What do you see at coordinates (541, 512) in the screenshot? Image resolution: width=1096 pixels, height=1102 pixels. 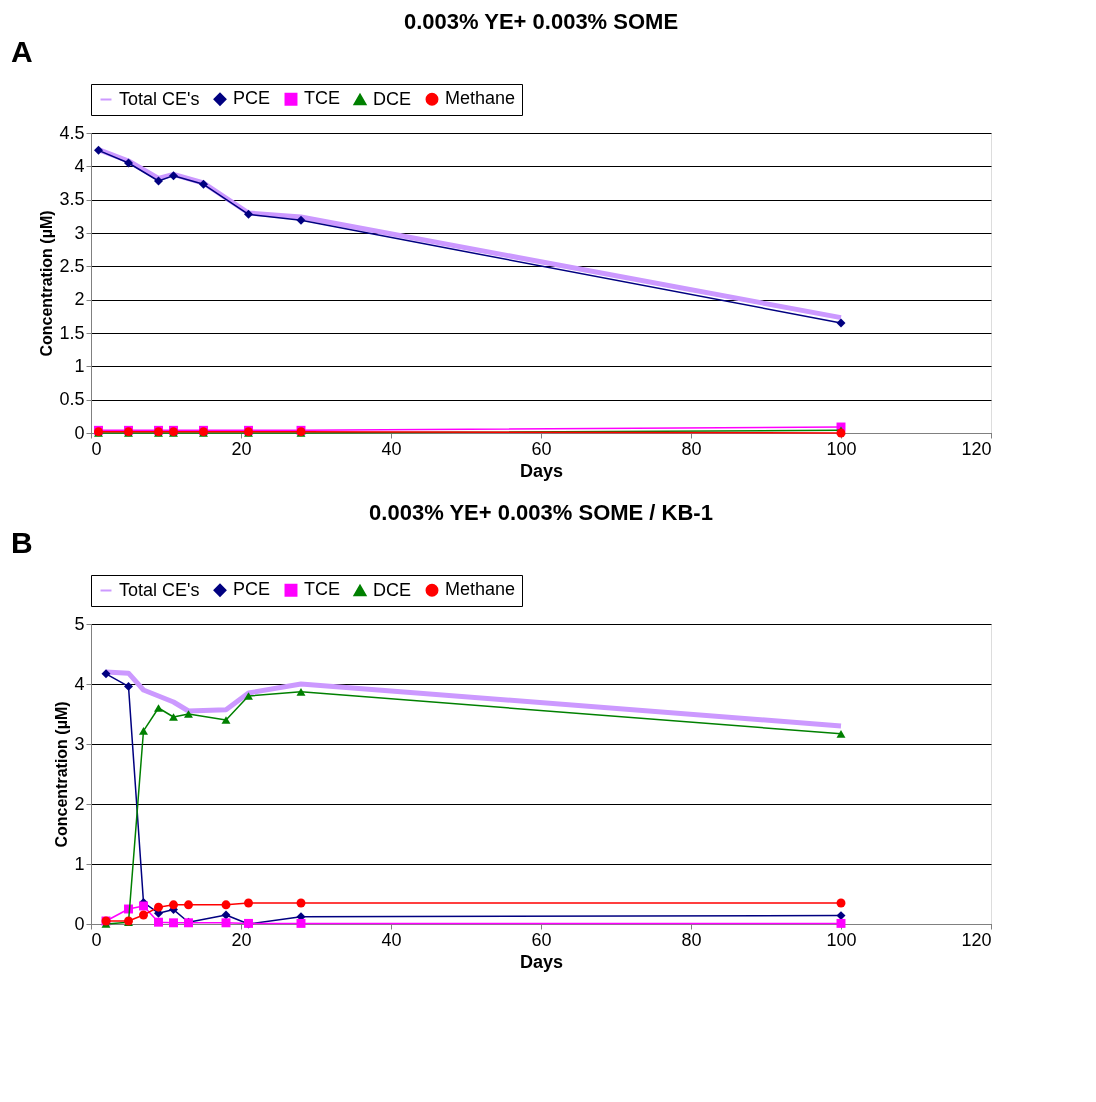 I see `chart-title: 0.003% YE+ 0.003% SOME / KB-1` at bounding box center [541, 512].